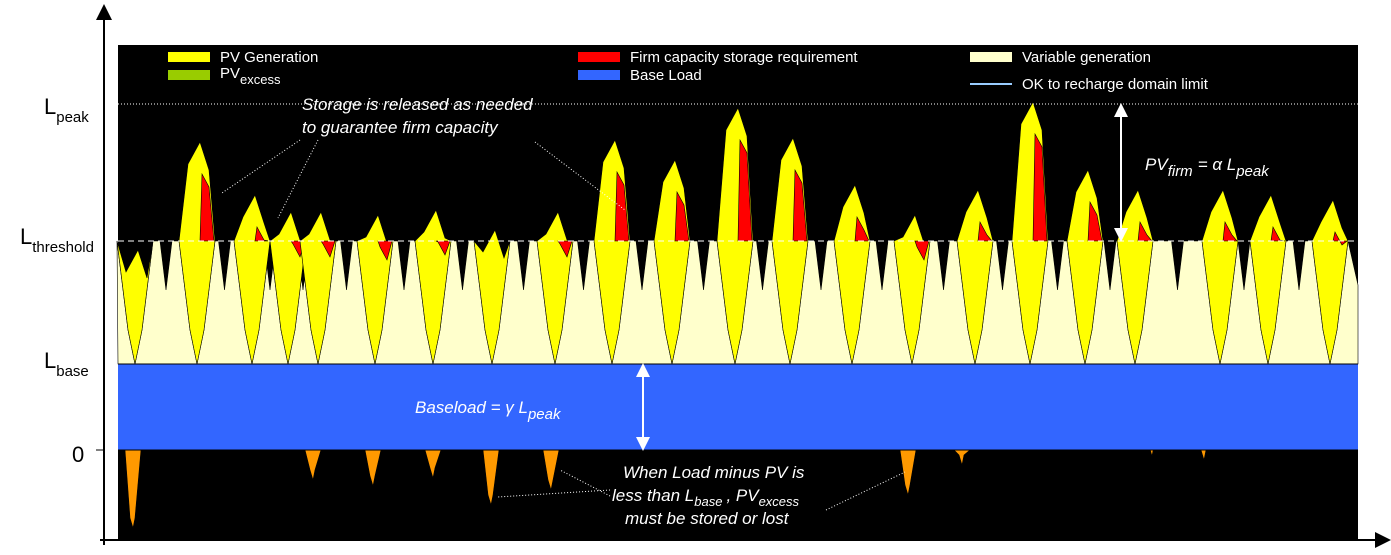  I want to click on peak-label: Lpeak, so click(66, 110).